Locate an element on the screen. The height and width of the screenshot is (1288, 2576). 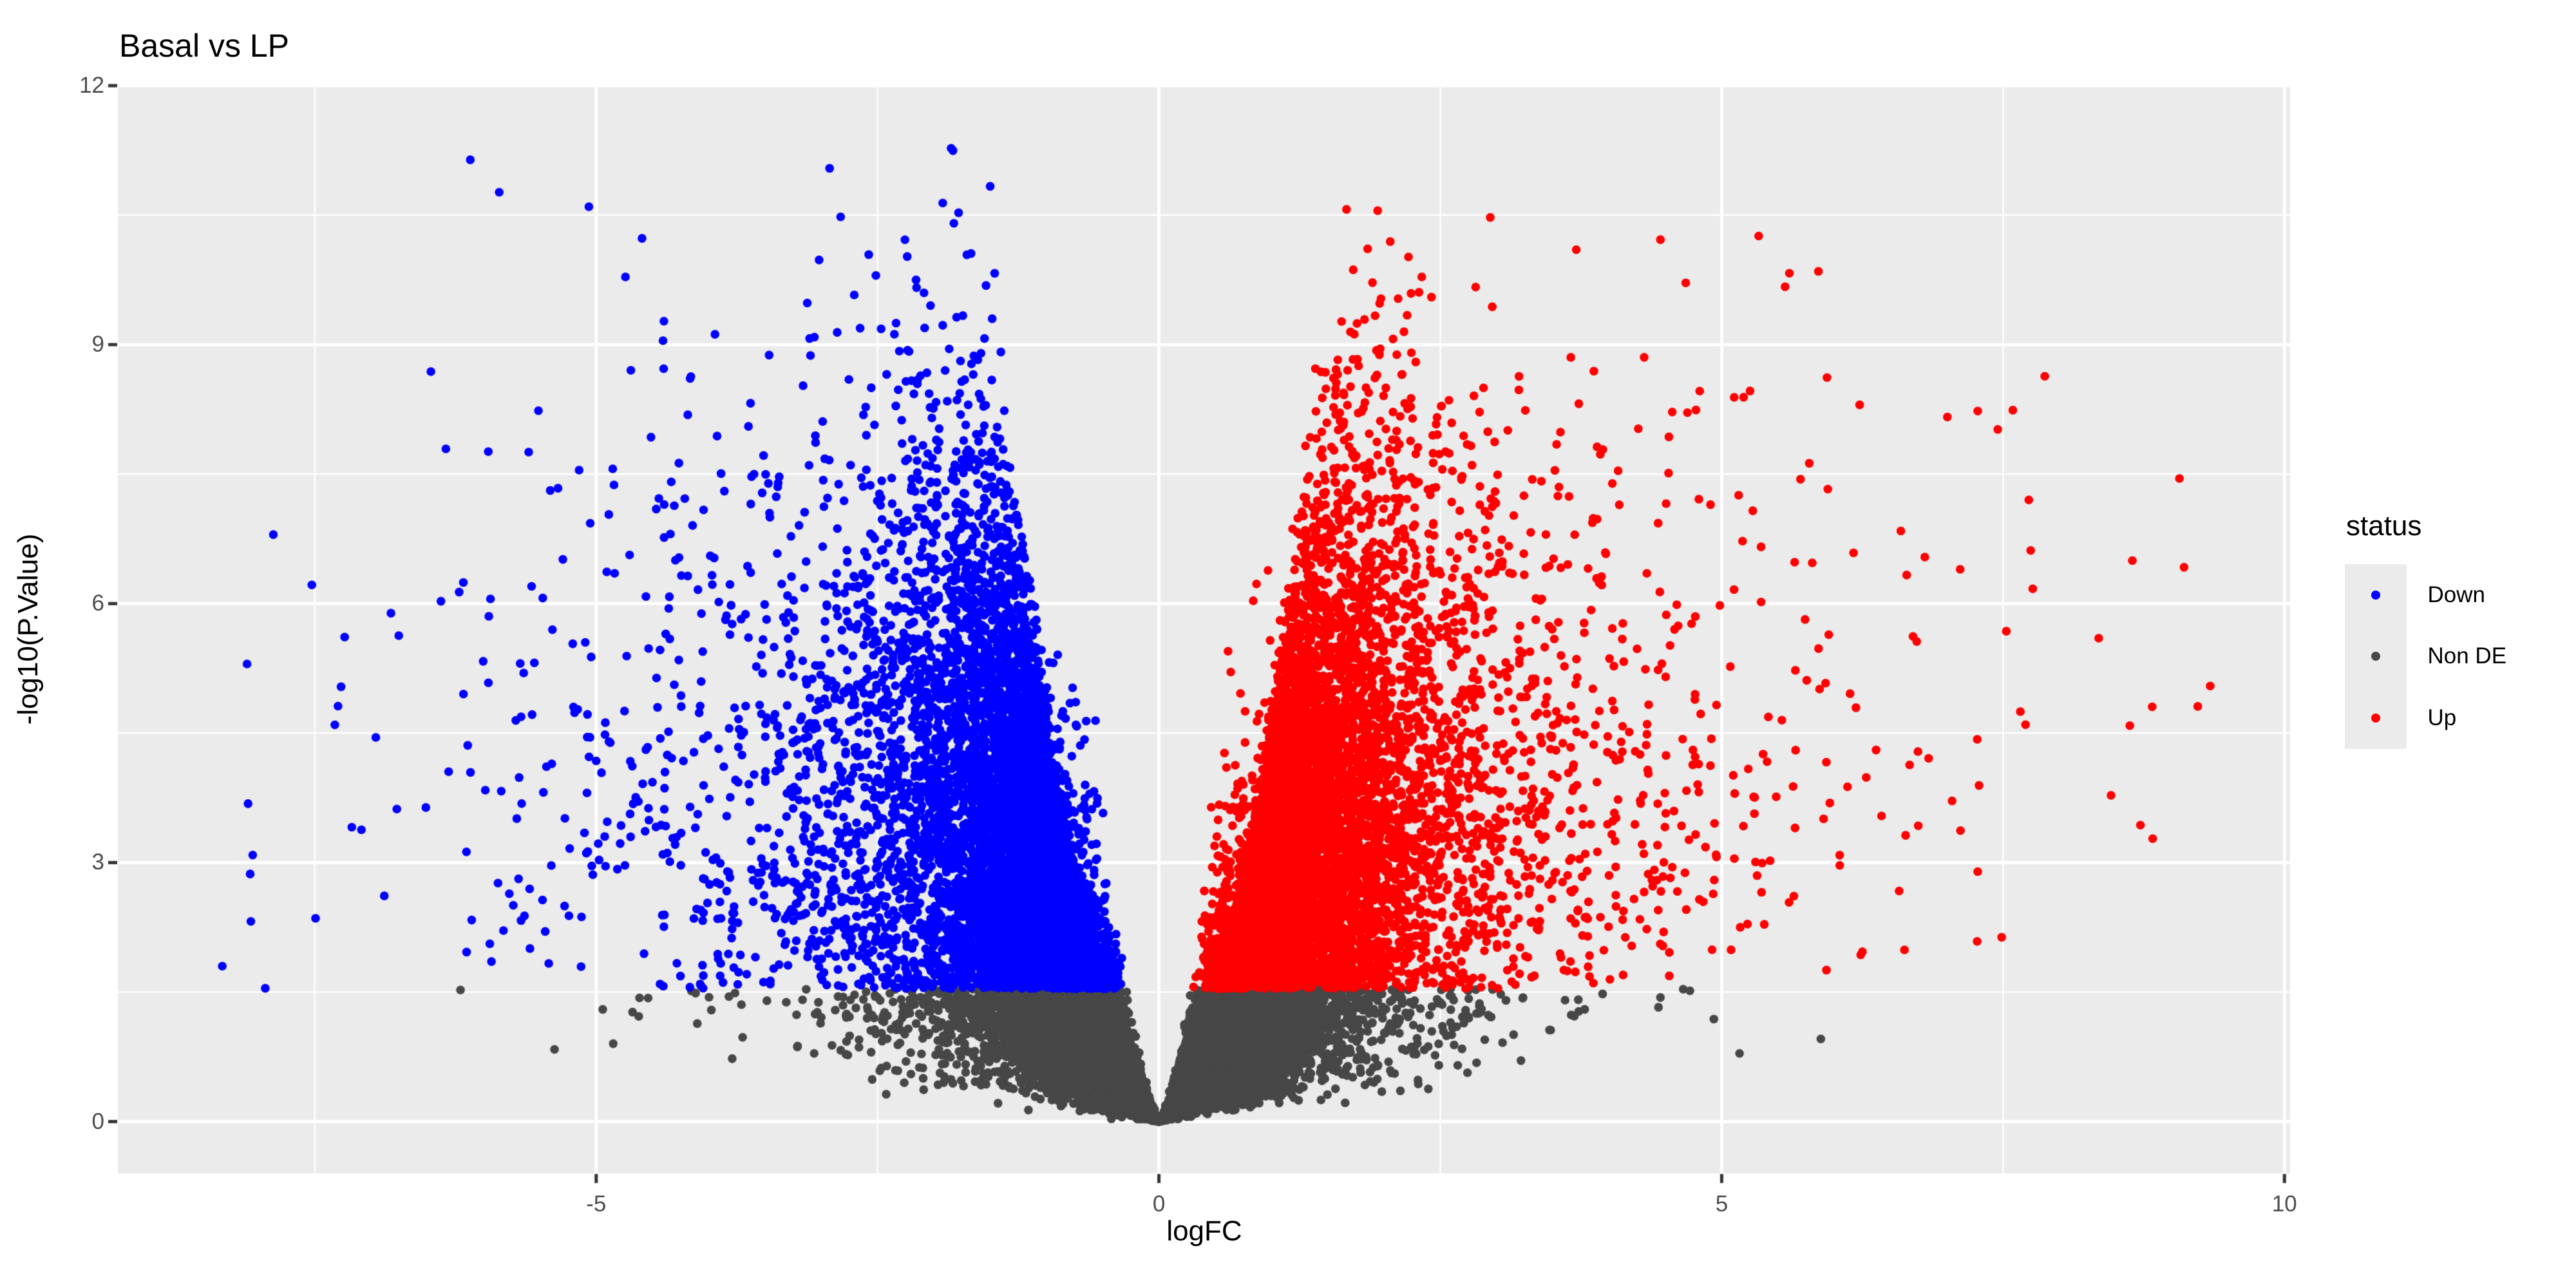
non-de-point-icon is located at coordinates (2375, 656).